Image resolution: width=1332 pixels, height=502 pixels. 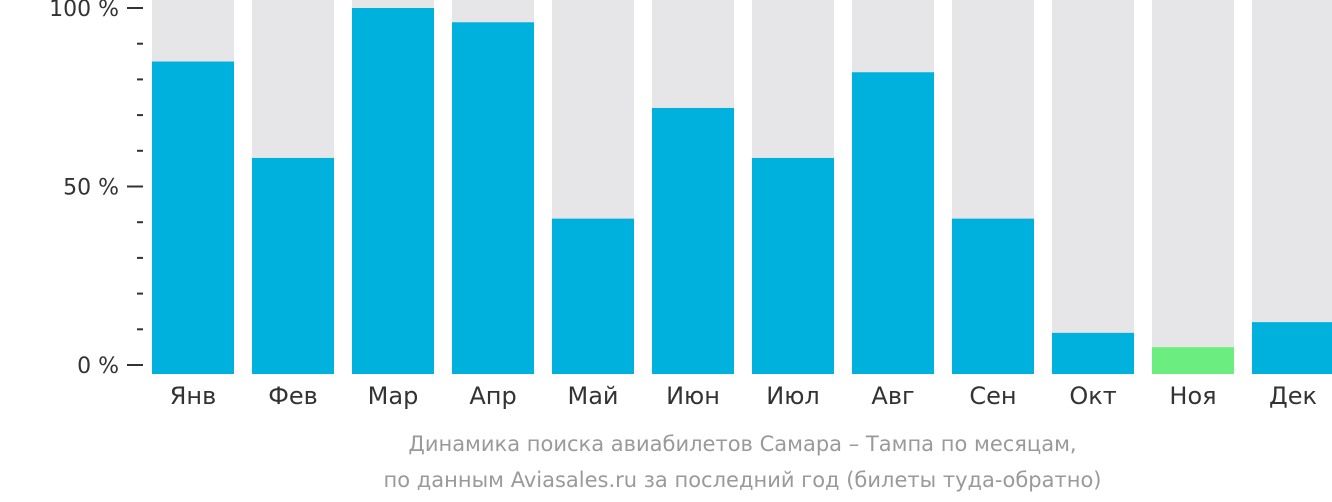 I want to click on x-axis-category-label: Окт, so click(x=1092, y=396).